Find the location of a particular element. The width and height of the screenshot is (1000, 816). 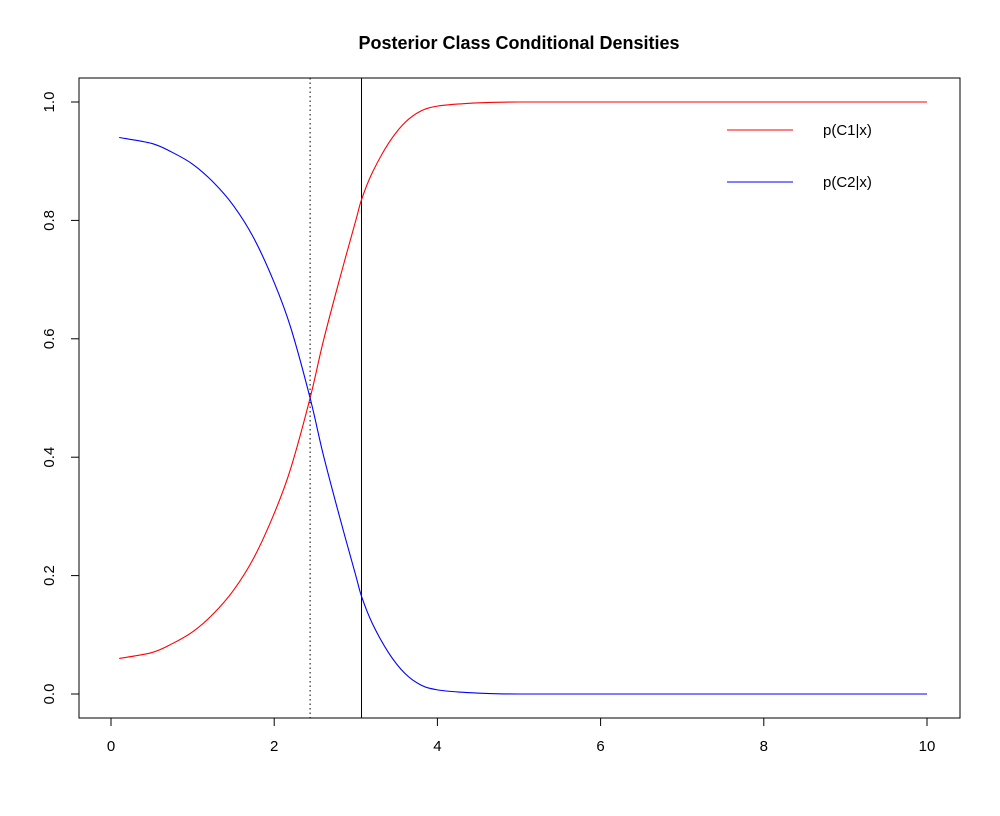

legend-label-1: p(C1|x) is located at coordinates (847, 130).